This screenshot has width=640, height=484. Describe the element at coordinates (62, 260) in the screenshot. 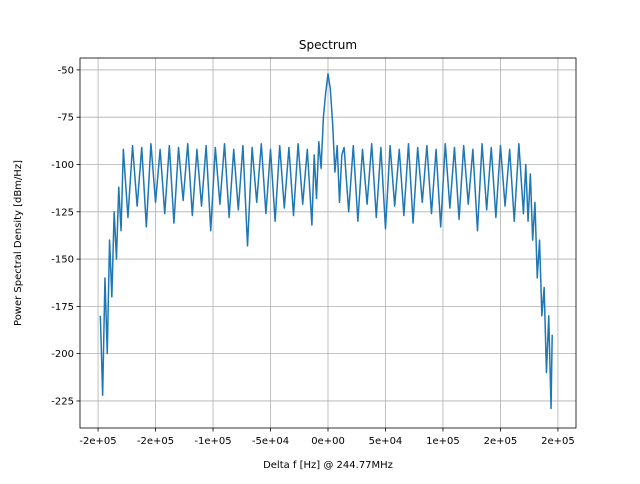

I see `y-tick-label: -150` at that location.